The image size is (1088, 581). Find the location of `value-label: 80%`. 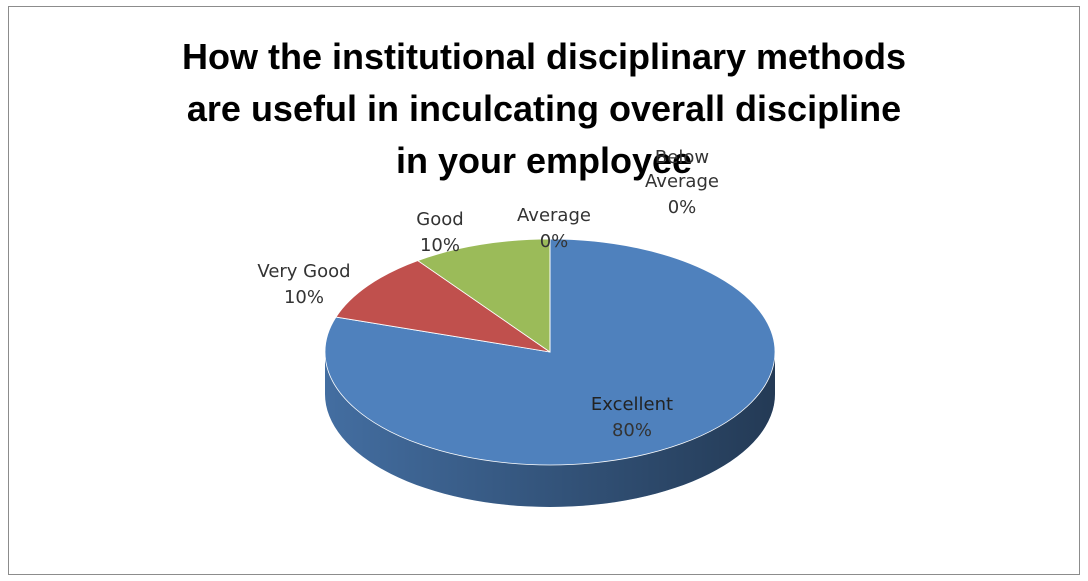

value-label: 80% is located at coordinates (631, 430).